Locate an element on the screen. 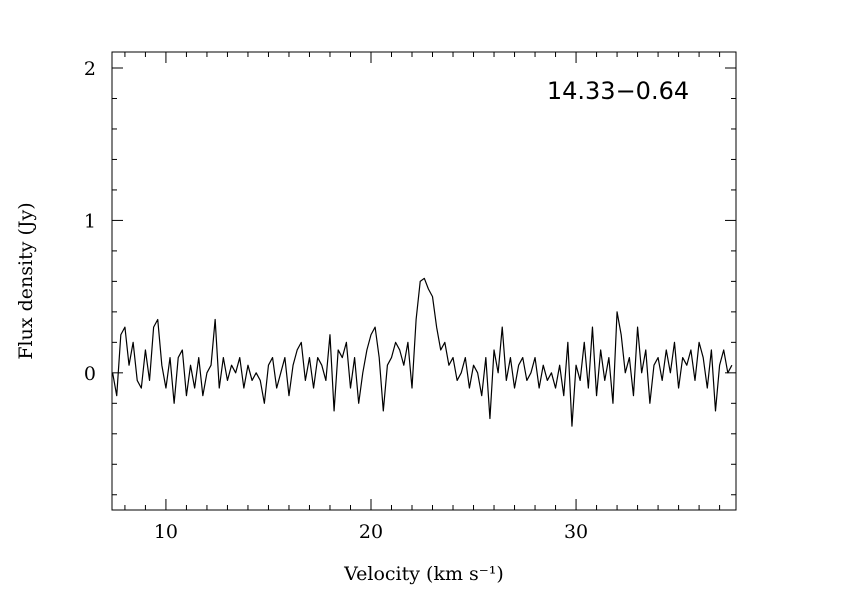 Image resolution: width=842 pixels, height=595 pixels. annotation: 14.33−0.64 is located at coordinates (618, 91).